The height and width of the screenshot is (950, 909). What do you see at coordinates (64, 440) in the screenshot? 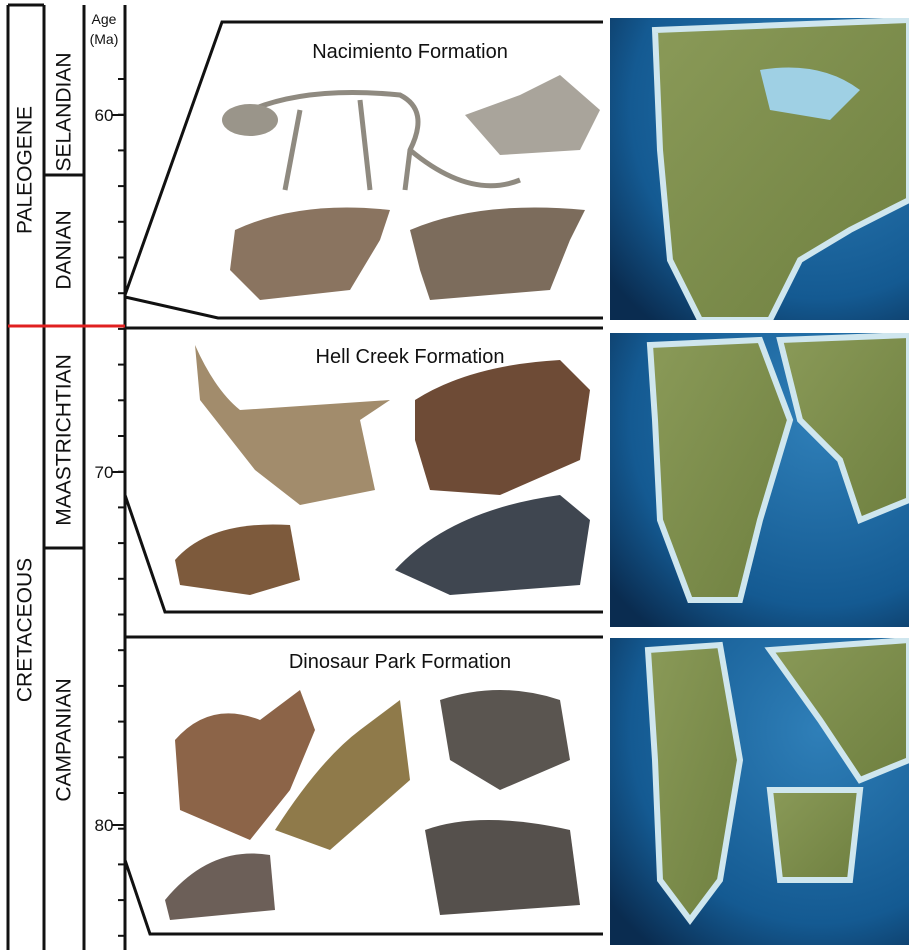
I see `stage-label: MAASTRICHTIAN` at bounding box center [64, 440].